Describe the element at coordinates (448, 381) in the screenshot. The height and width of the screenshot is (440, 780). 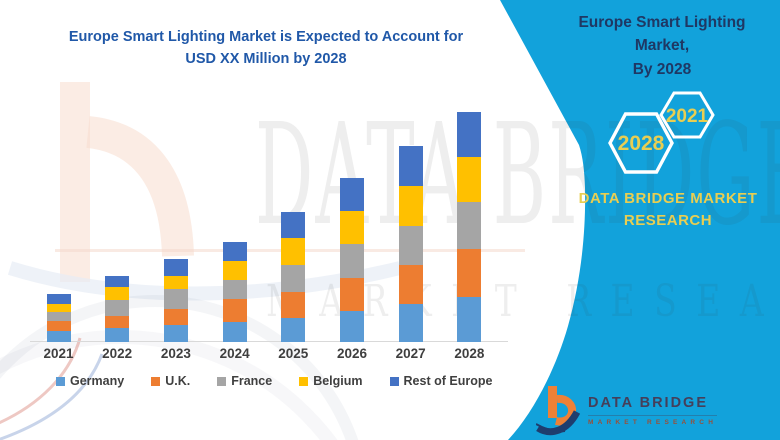
I see `legend-label: Rest of Europe` at that location.